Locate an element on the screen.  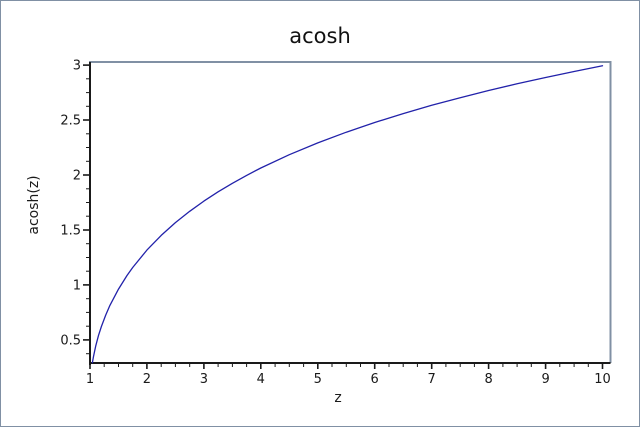
x-tick-label: 5 is located at coordinates (318, 379).